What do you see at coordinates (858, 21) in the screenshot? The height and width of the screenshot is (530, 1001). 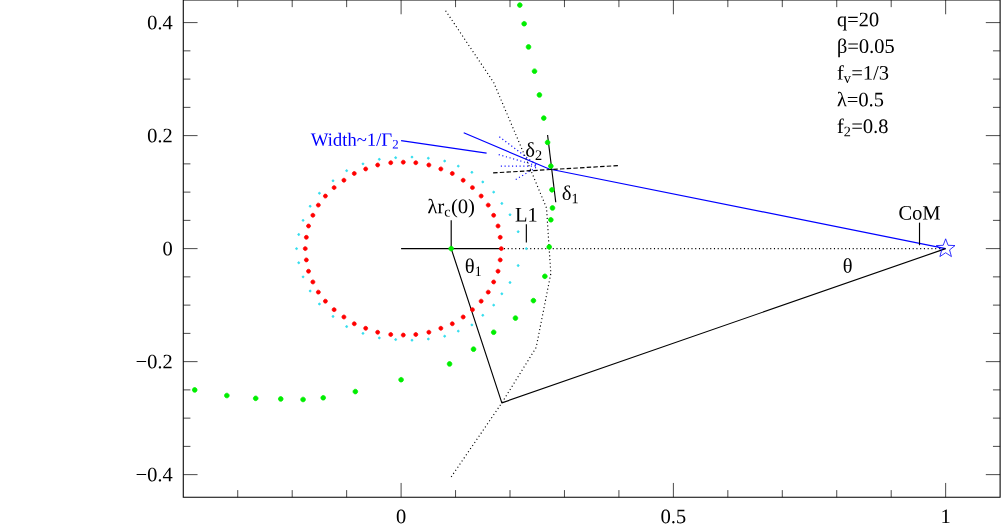 I see `annotation: q=20` at bounding box center [858, 21].